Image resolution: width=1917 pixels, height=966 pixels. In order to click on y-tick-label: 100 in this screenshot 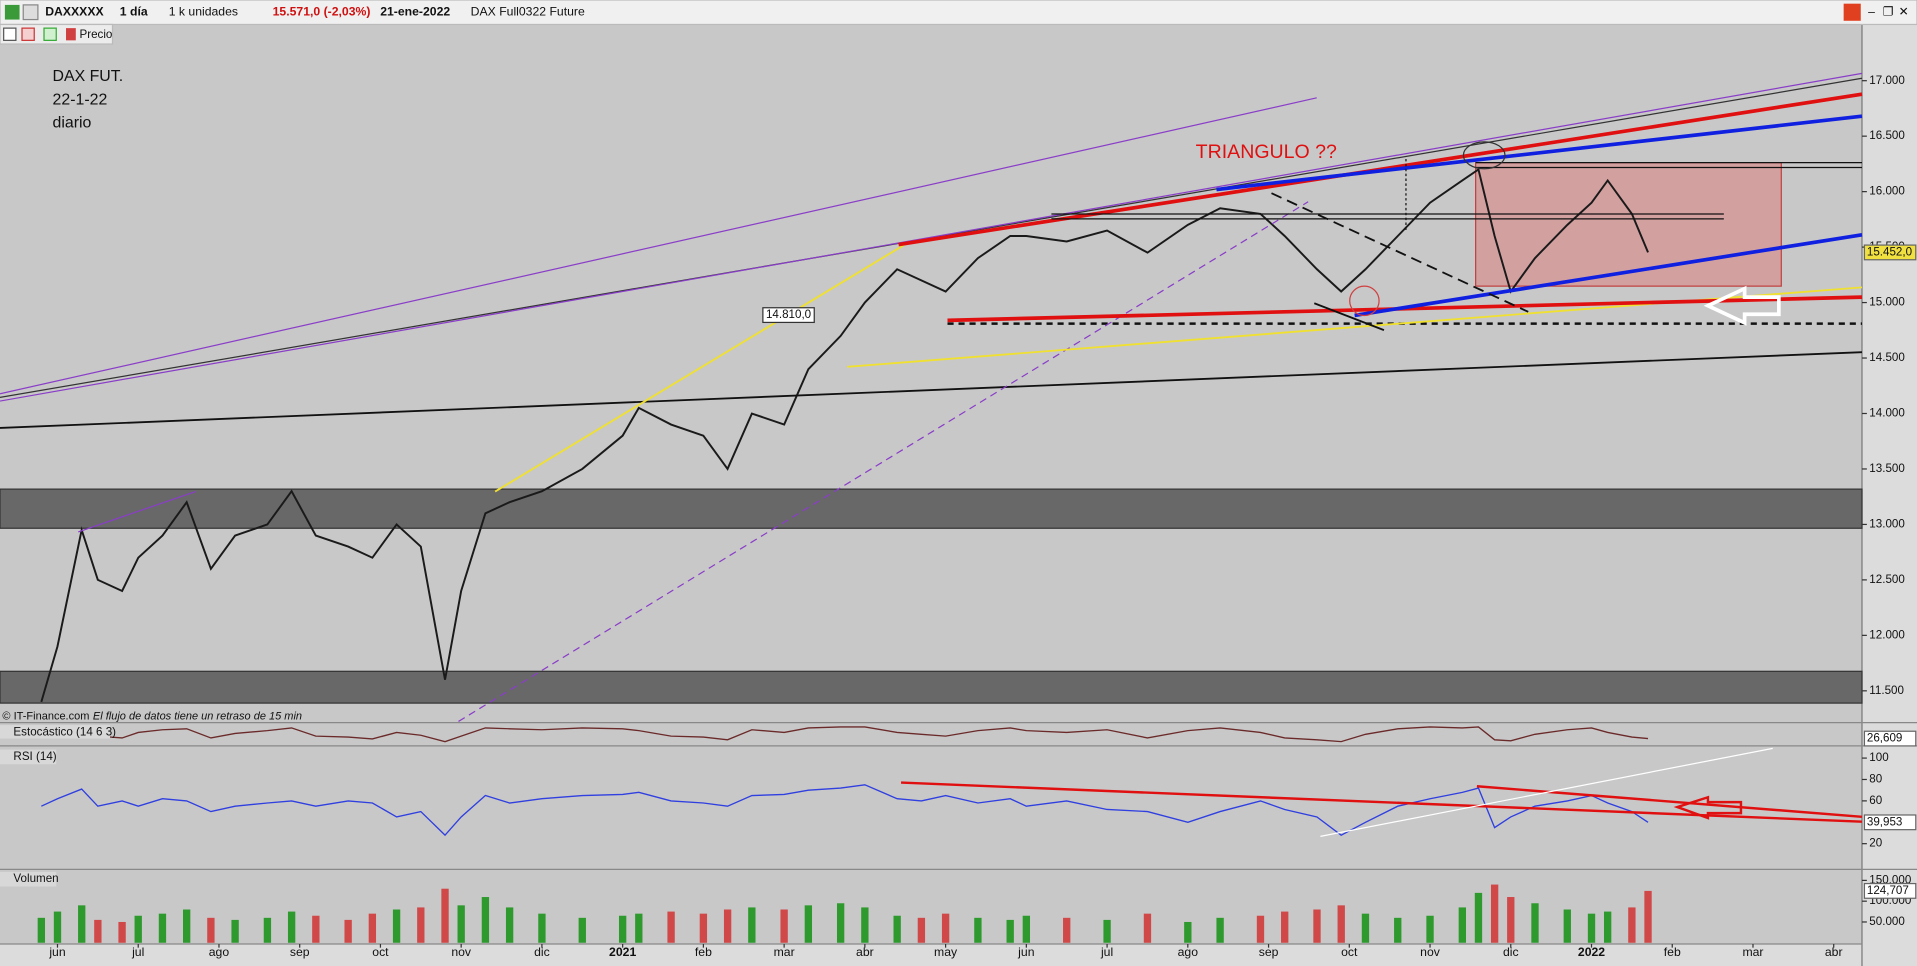, I will do `click(1878, 757)`.